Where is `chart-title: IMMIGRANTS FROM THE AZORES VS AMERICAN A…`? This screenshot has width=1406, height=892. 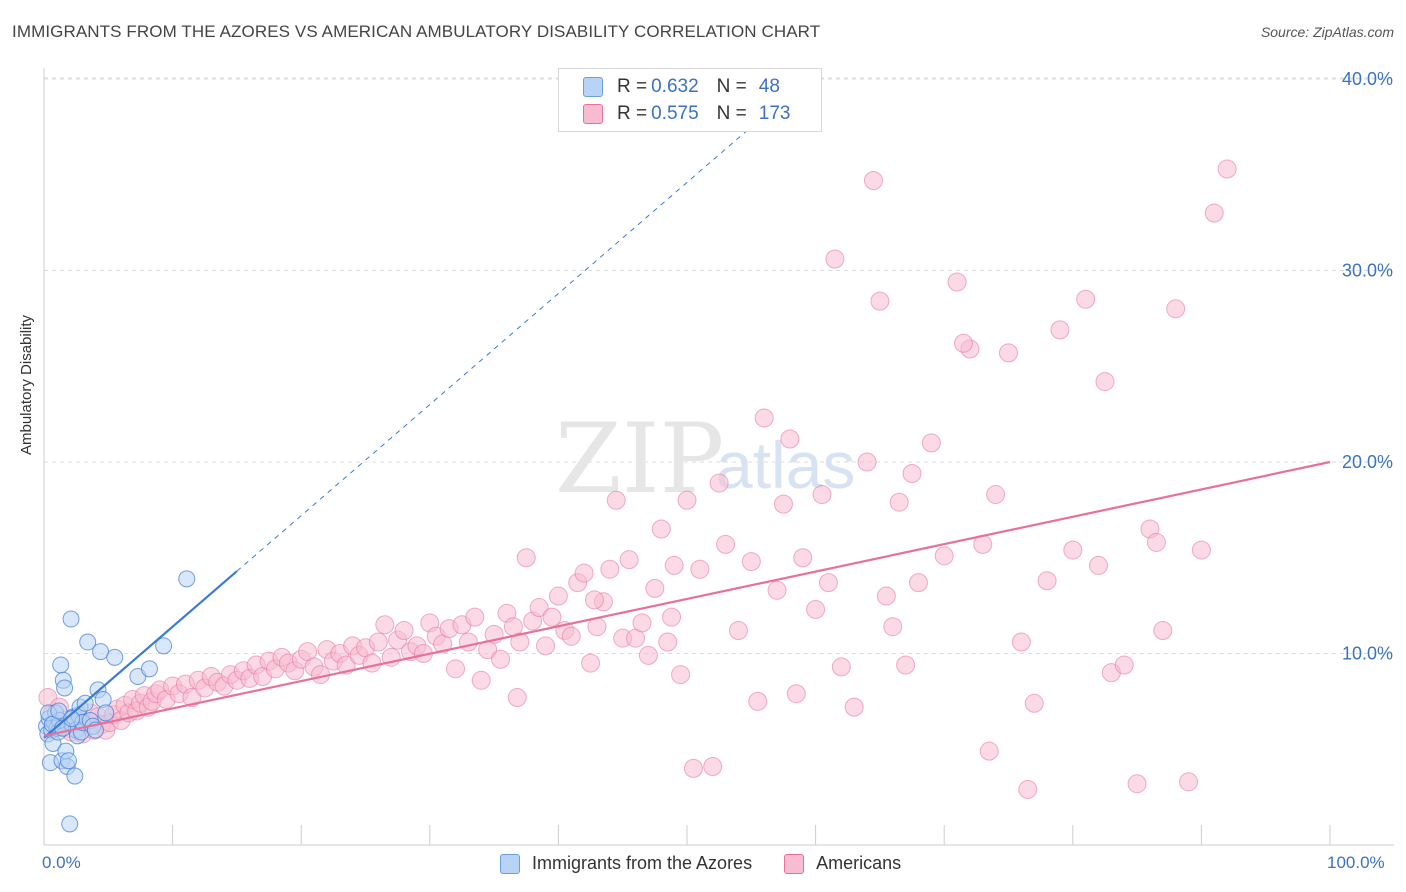 chart-title: IMMIGRANTS FROM THE AZORES VS AMERICAN A… is located at coordinates (416, 31).